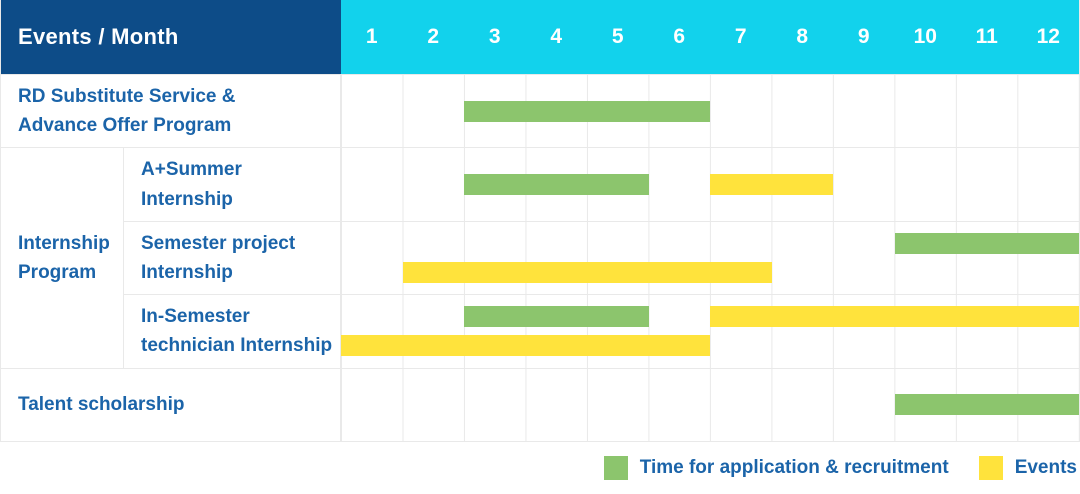 The image size is (1080, 494). I want to click on month-header-10: 10, so click(925, 36).